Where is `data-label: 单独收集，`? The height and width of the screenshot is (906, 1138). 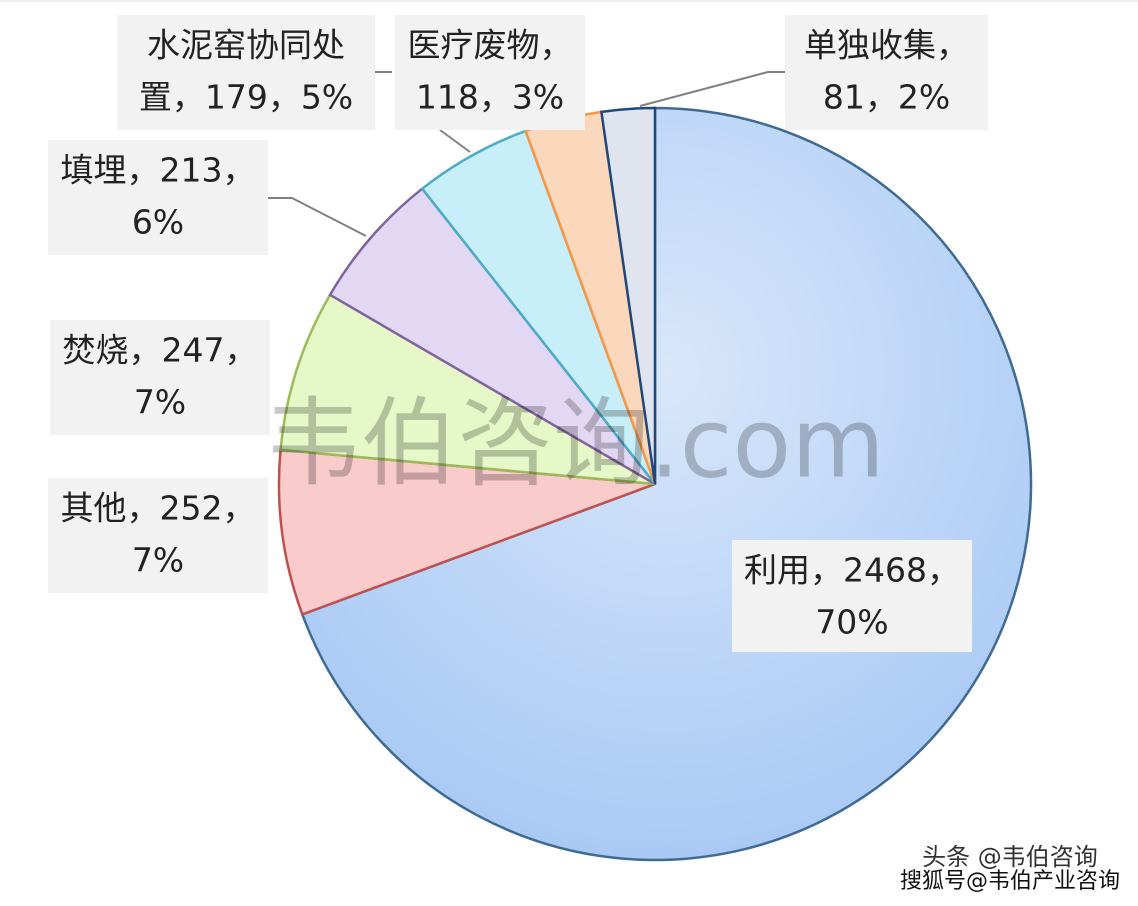 data-label: 单独收集， is located at coordinates (886, 45).